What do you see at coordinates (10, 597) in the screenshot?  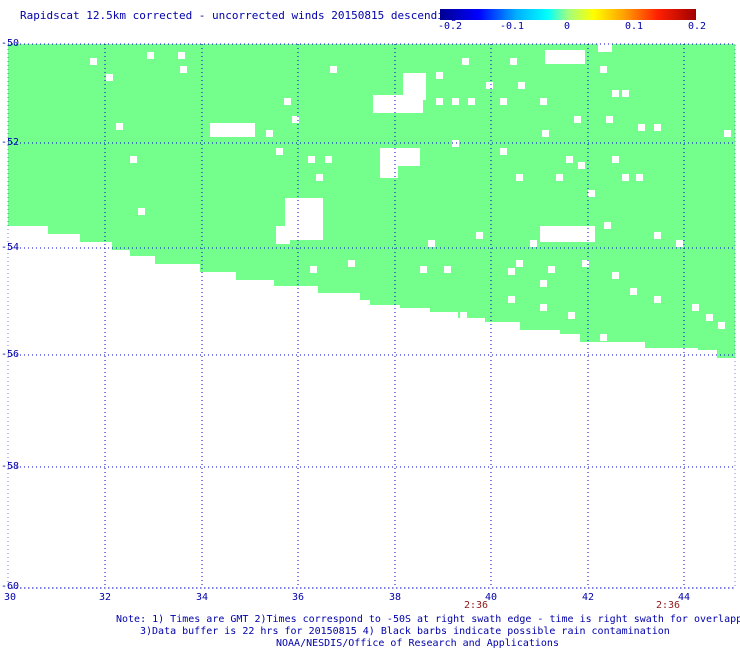 I see `lon-label-30: 30` at bounding box center [10, 597].